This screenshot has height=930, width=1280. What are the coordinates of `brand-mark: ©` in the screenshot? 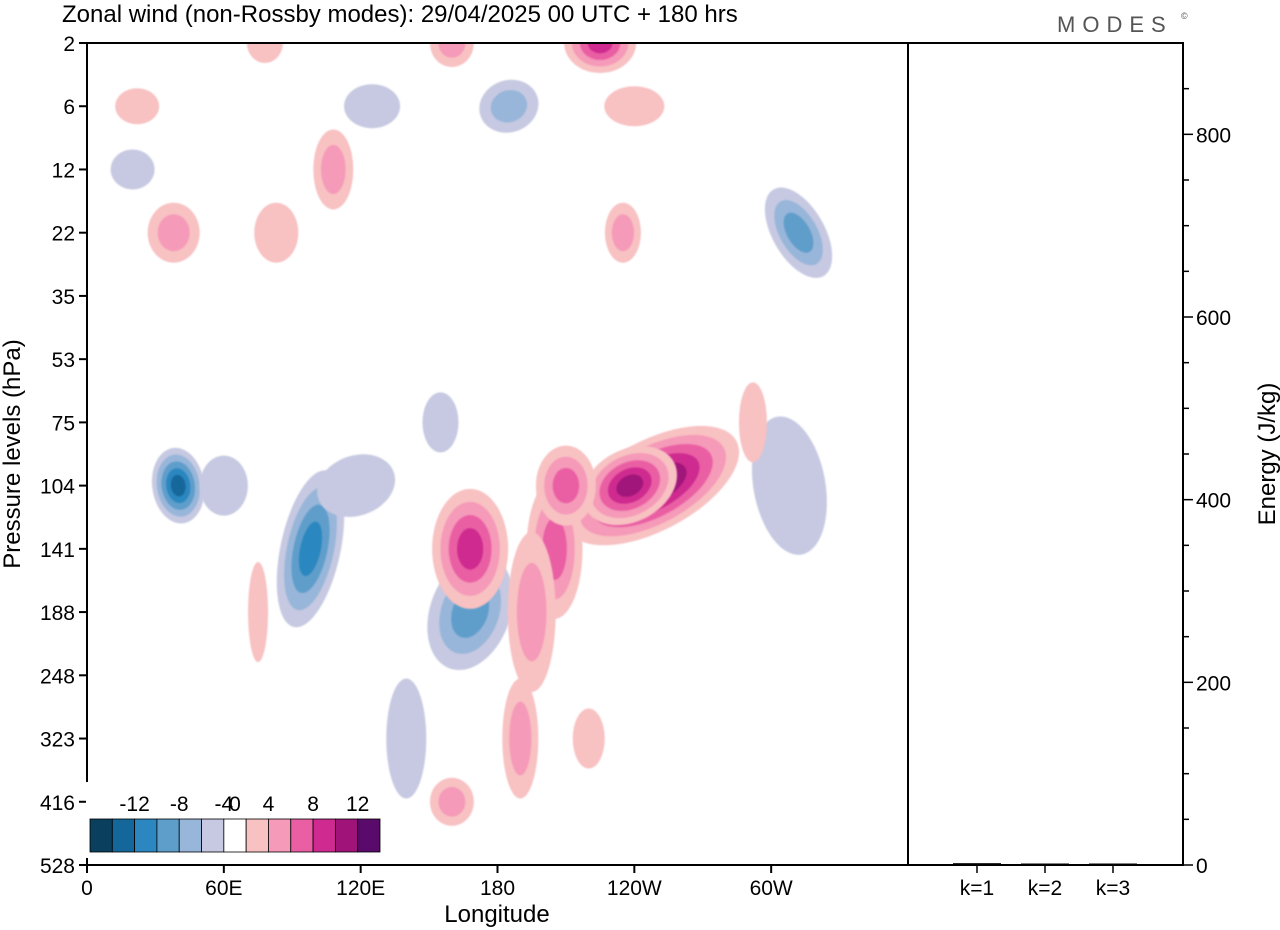 It's located at (1184, 16).